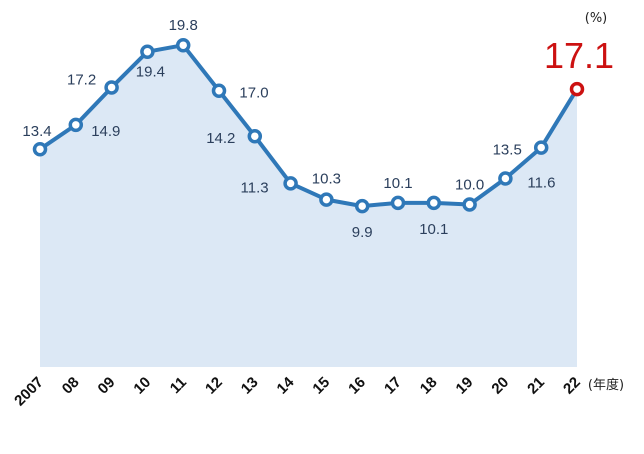  What do you see at coordinates (572, 386) in the screenshot?
I see `x-tick-22: 22` at bounding box center [572, 386].